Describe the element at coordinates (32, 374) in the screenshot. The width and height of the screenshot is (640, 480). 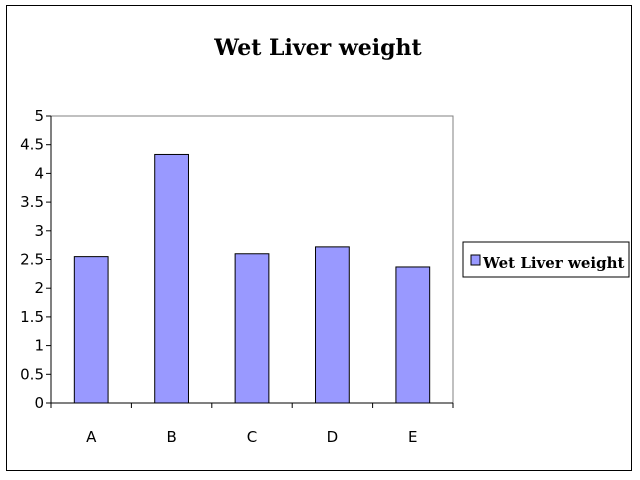
I see `y-tick-label: 0.5` at that location.